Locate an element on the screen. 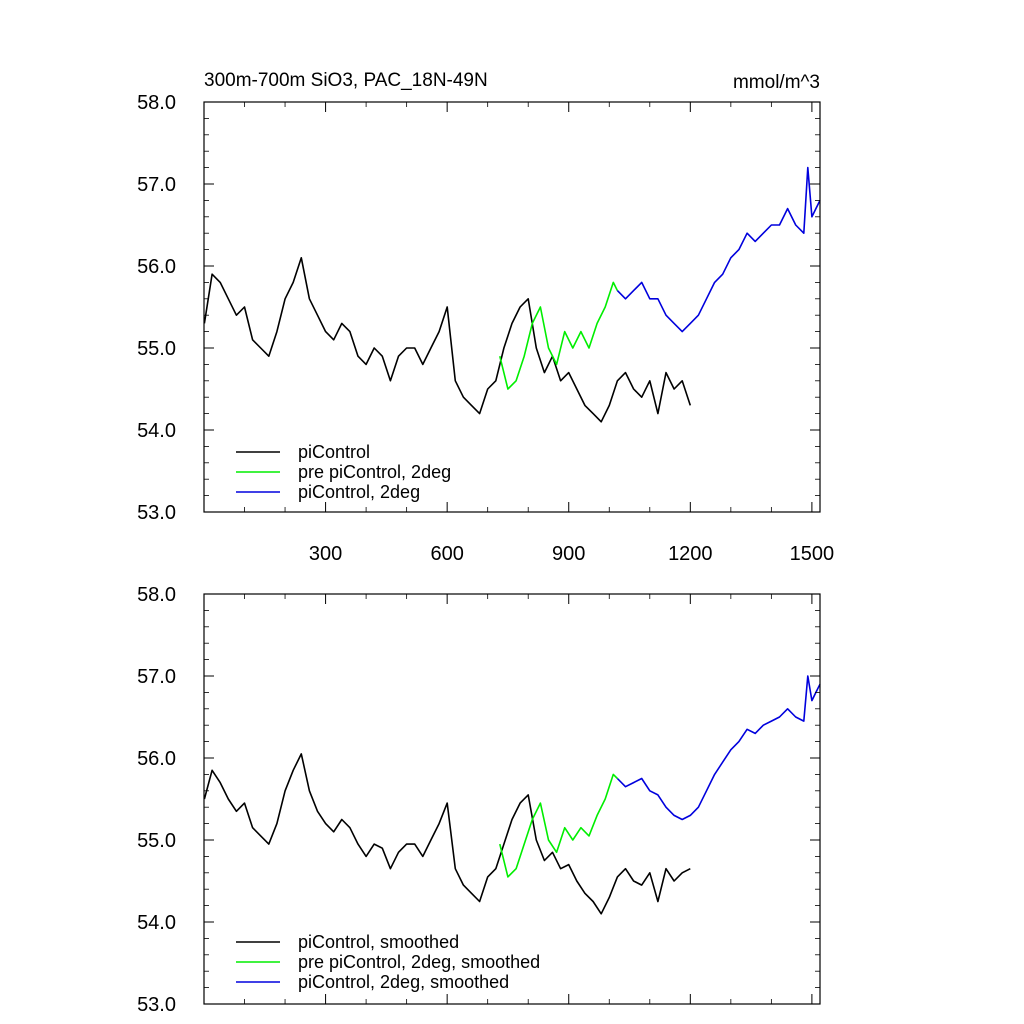  x-tick-label: 300 is located at coordinates (325, 554).